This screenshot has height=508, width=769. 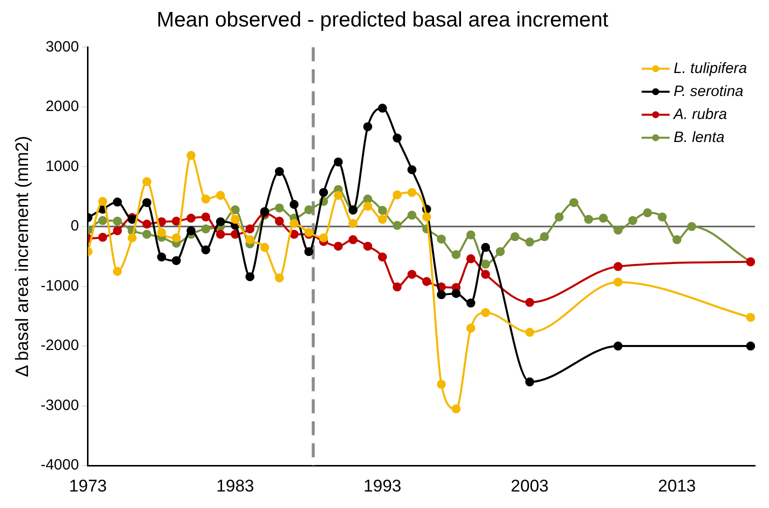 What do you see at coordinates (62, 166) in the screenshot?
I see `y-tick-label: 1000` at bounding box center [62, 166].